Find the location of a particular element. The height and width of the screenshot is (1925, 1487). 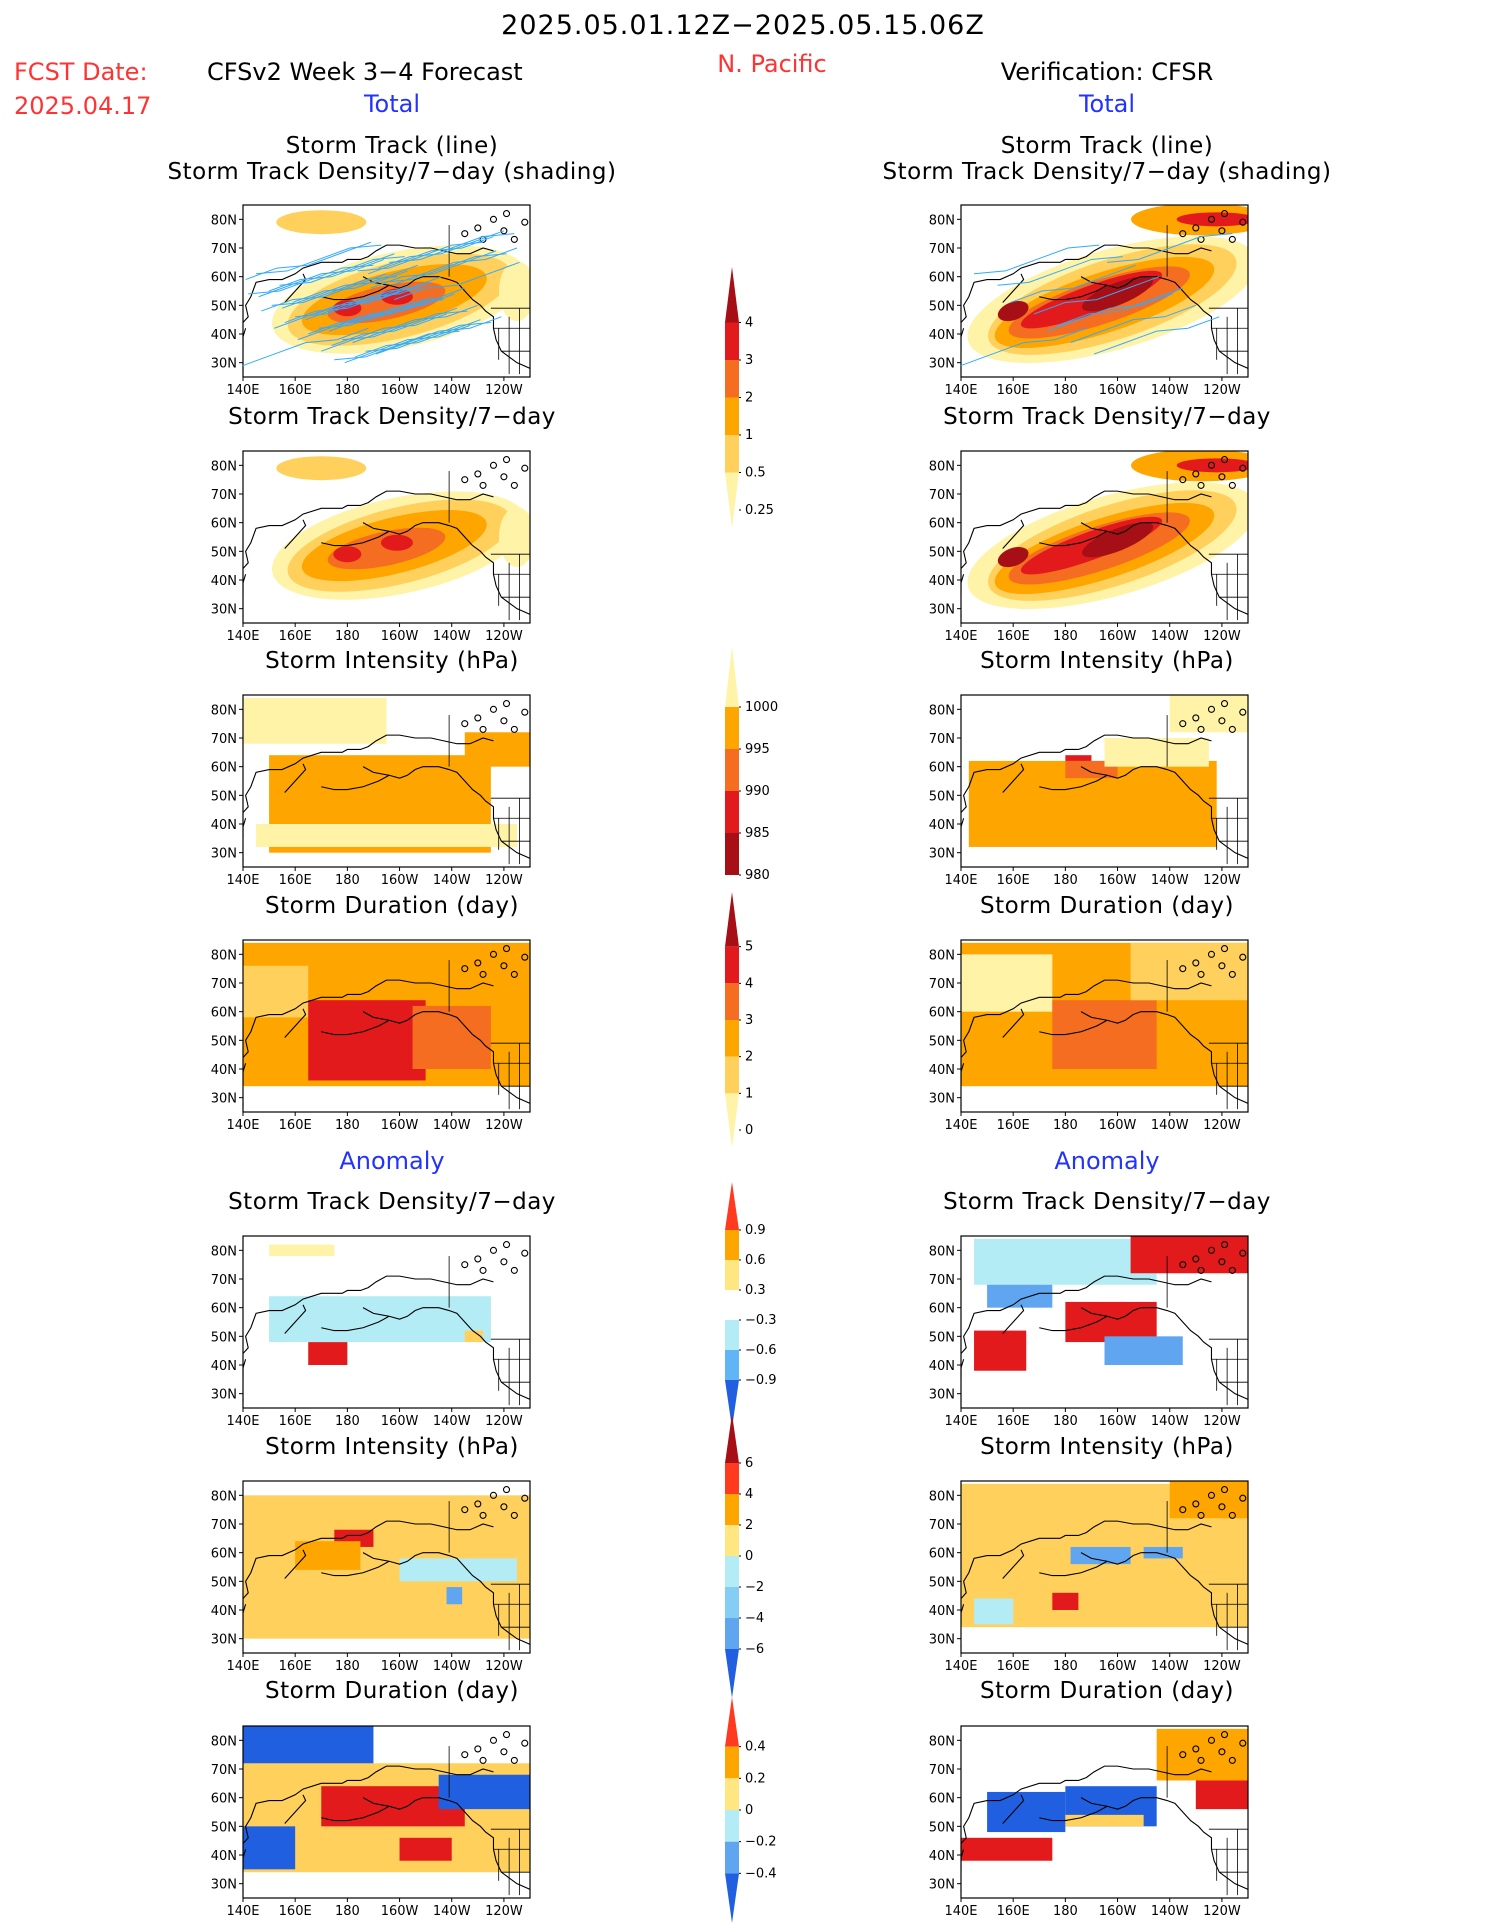

colorbar-tick-label: 4 is located at coordinates (749, 323).